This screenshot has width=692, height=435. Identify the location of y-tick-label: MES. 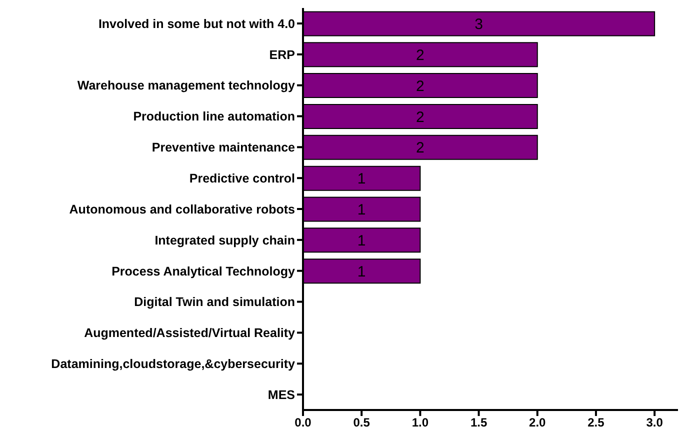
(281, 395).